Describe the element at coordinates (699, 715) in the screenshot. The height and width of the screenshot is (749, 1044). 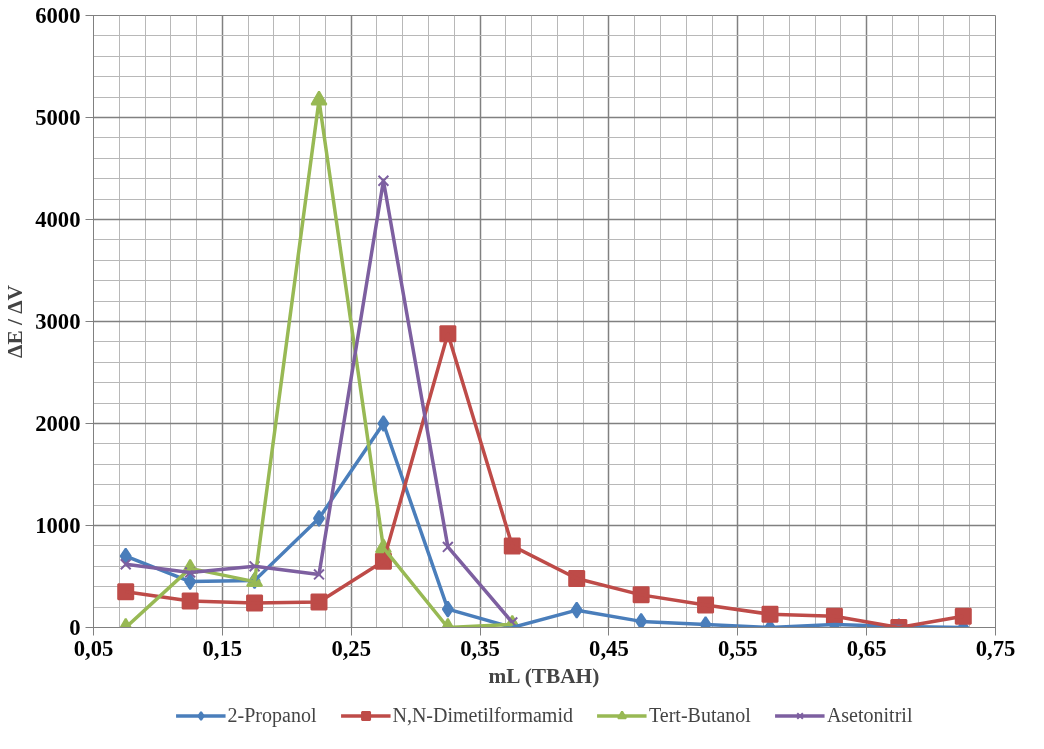
I see `legend-label: Tert-Butanol` at that location.